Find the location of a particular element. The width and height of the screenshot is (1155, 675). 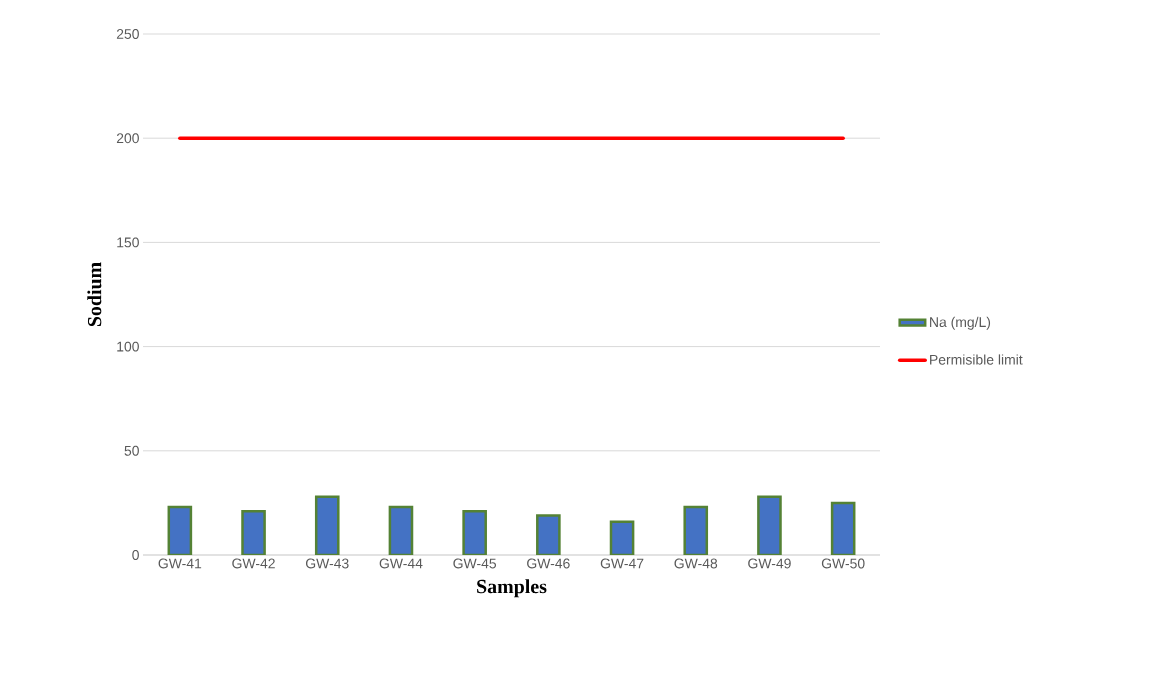

y-tick-label: 250 is located at coordinates (127, 34).